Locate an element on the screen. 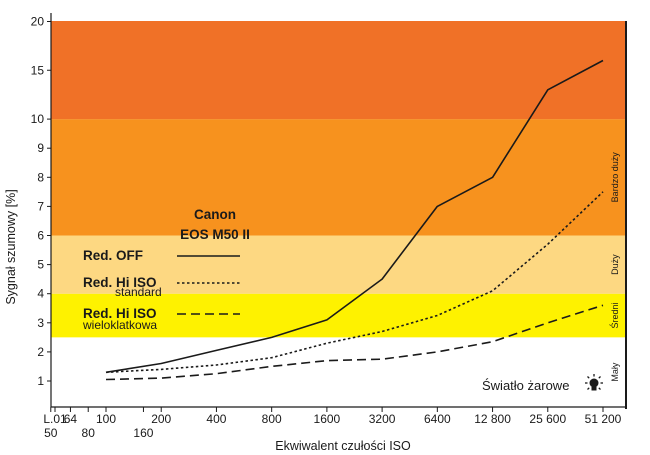  x-tick-label: 200 is located at coordinates (161, 419).